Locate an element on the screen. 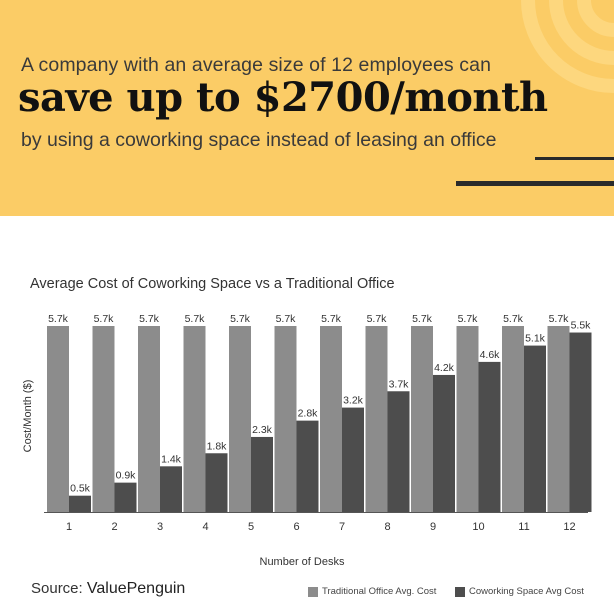 Image resolution: width=614 pixels, height=600 pixels. data-label-coworking: 3.2k is located at coordinates (353, 401).